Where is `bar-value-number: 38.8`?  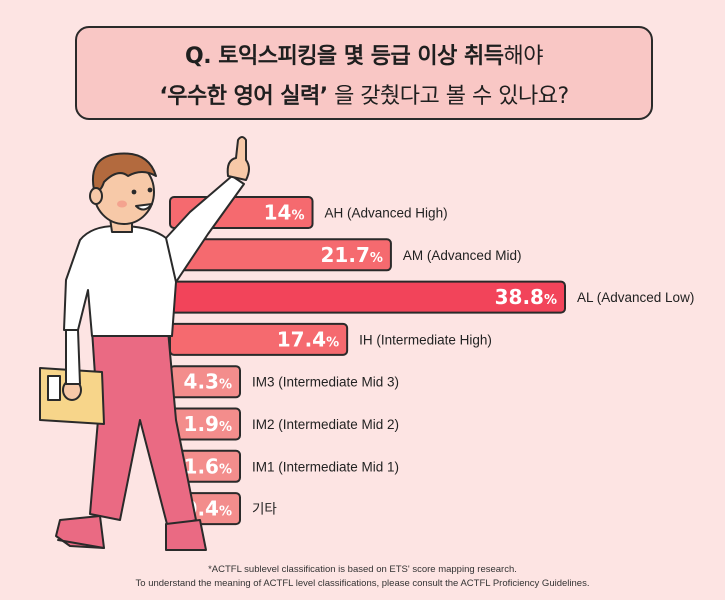
bar-value-number: 38.8 is located at coordinates (519, 297).